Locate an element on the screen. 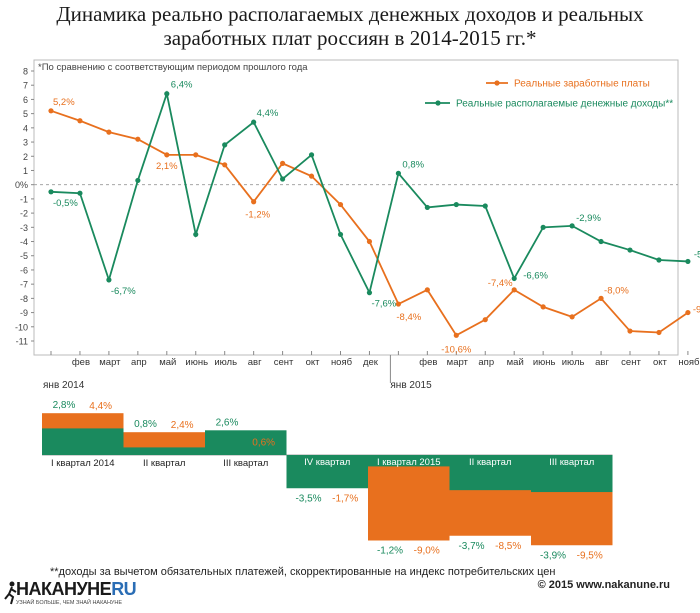 Image resolution: width=700 pixels, height=613 pixels. y-tick-label: -1 is located at coordinates (24, 199).